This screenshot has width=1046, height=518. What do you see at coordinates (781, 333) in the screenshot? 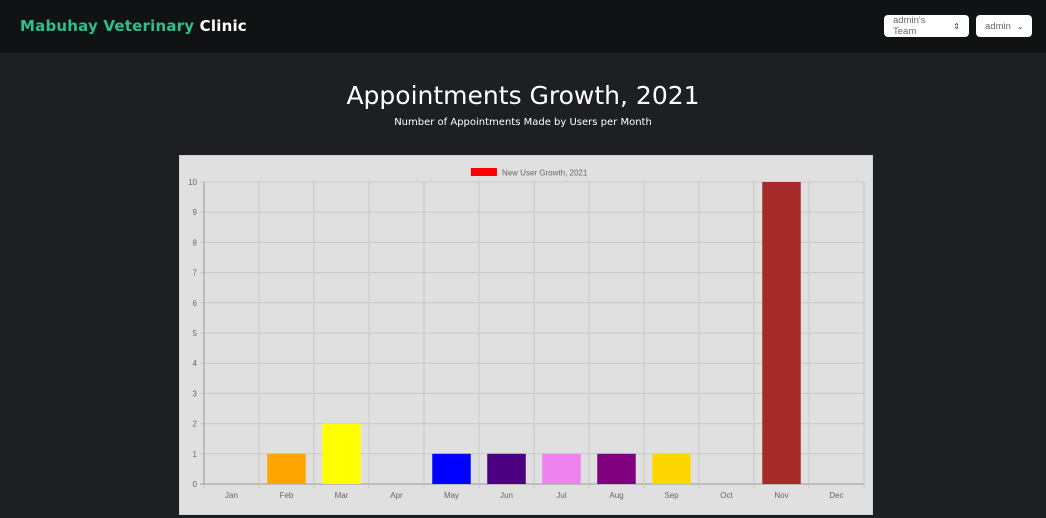
I see `bar-nov` at bounding box center [781, 333].